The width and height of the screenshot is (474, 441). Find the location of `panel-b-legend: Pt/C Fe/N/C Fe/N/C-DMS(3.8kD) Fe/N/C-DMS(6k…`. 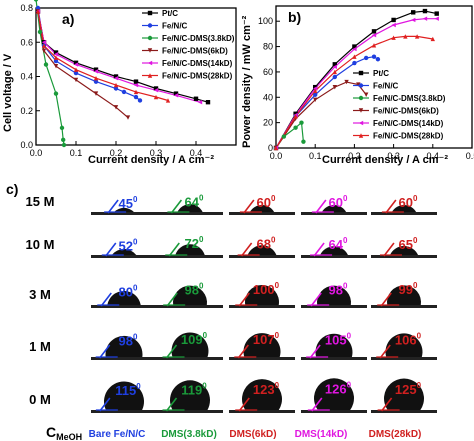

panel-b-legend: Pt/C Fe/N/C Fe/N/C-DMS(3.8kD) Fe/N/C-DMS(6k… is located at coordinates (399, 105).